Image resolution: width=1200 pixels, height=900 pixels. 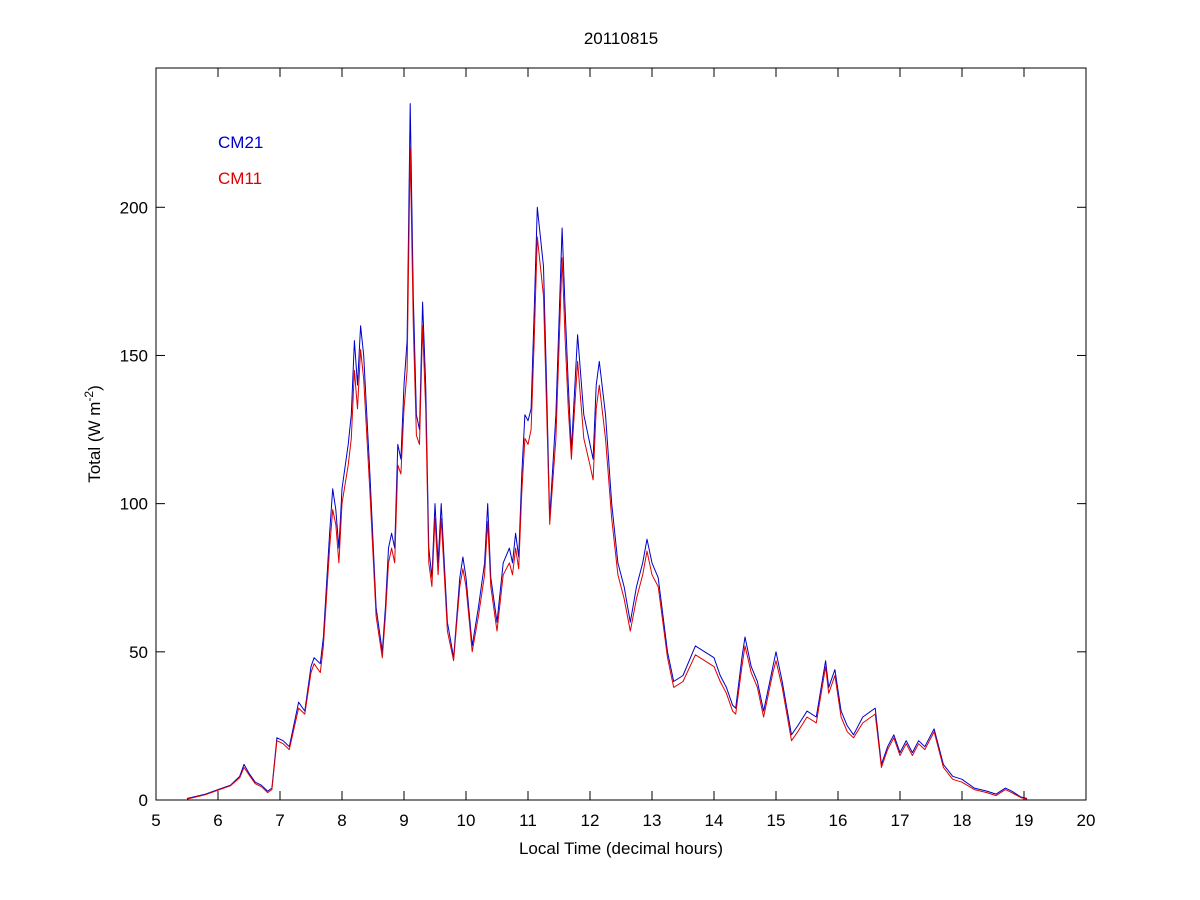 I want to click on x-tick-label: 15, so click(x=776, y=820).